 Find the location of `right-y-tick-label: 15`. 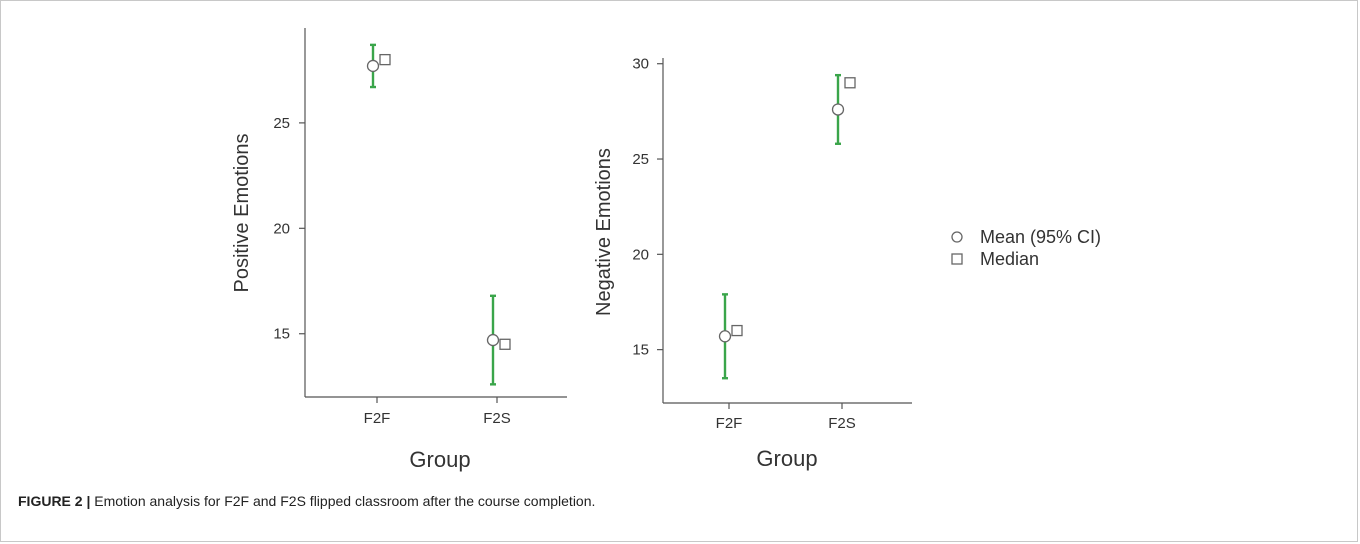

right-y-tick-label: 15 is located at coordinates (640, 350).